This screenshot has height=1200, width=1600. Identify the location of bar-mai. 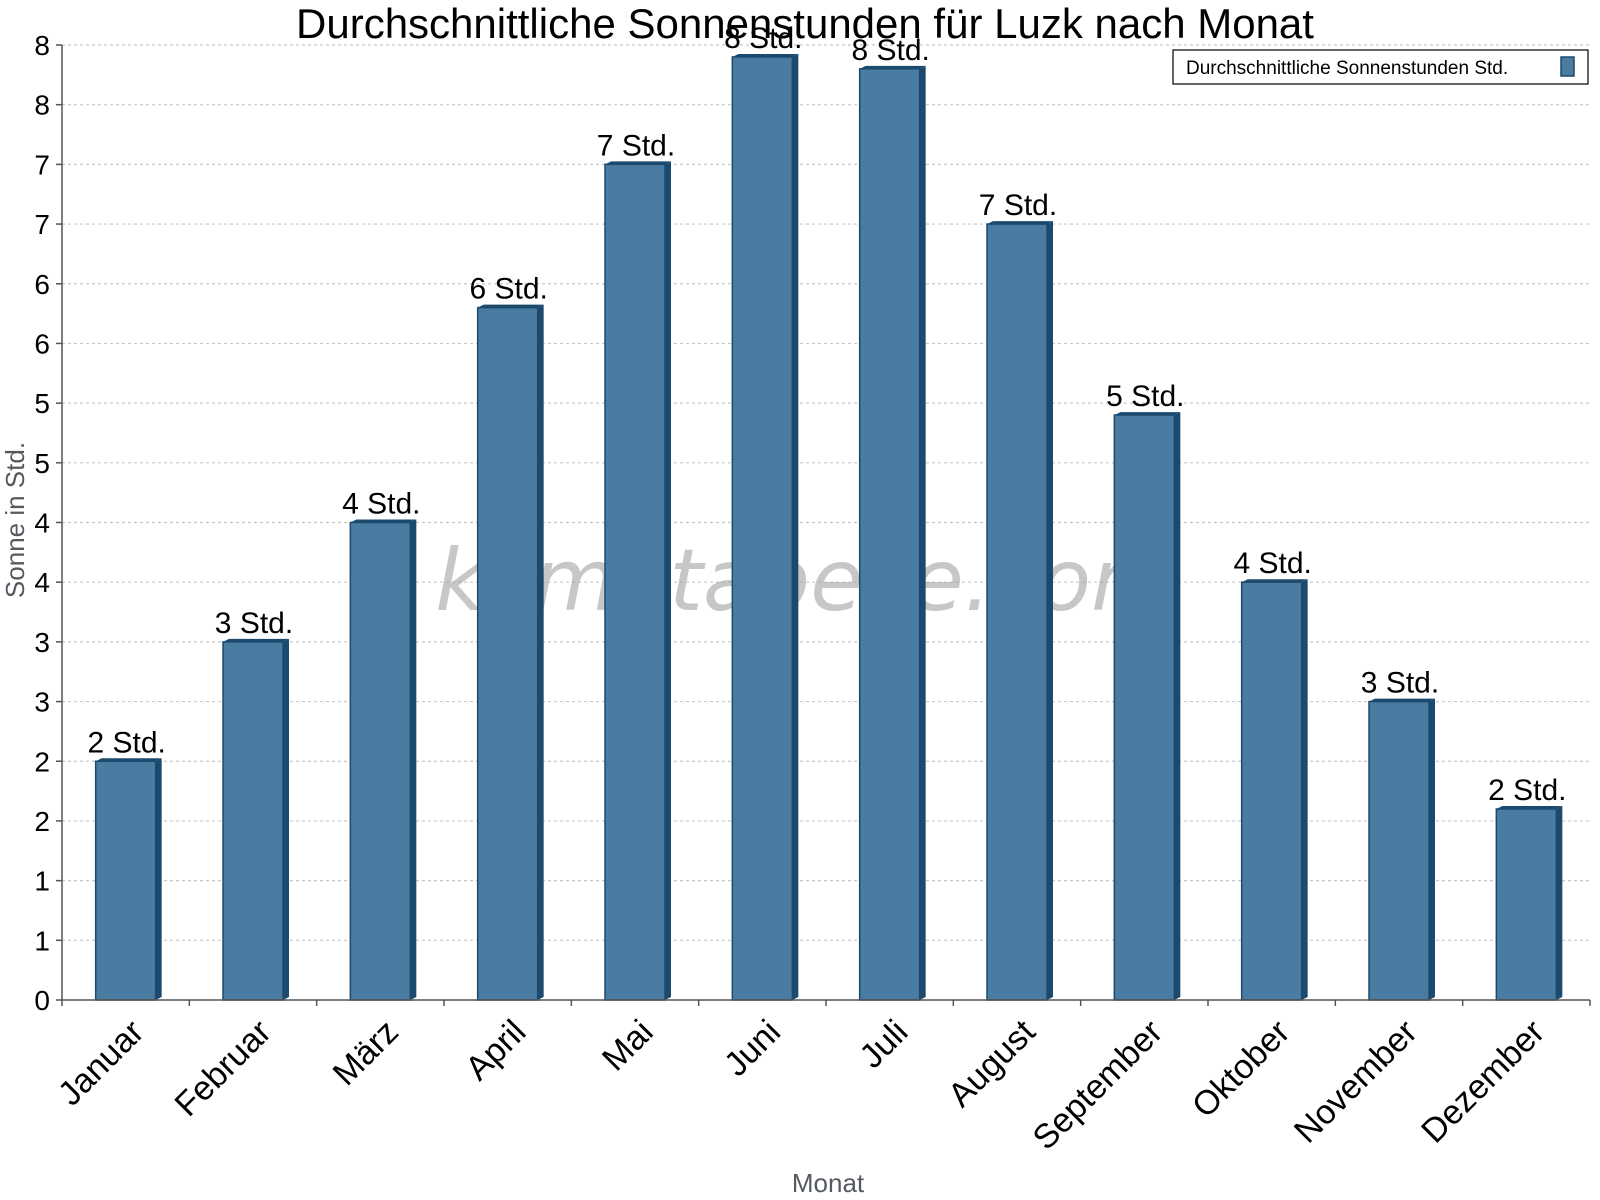
(637, 581).